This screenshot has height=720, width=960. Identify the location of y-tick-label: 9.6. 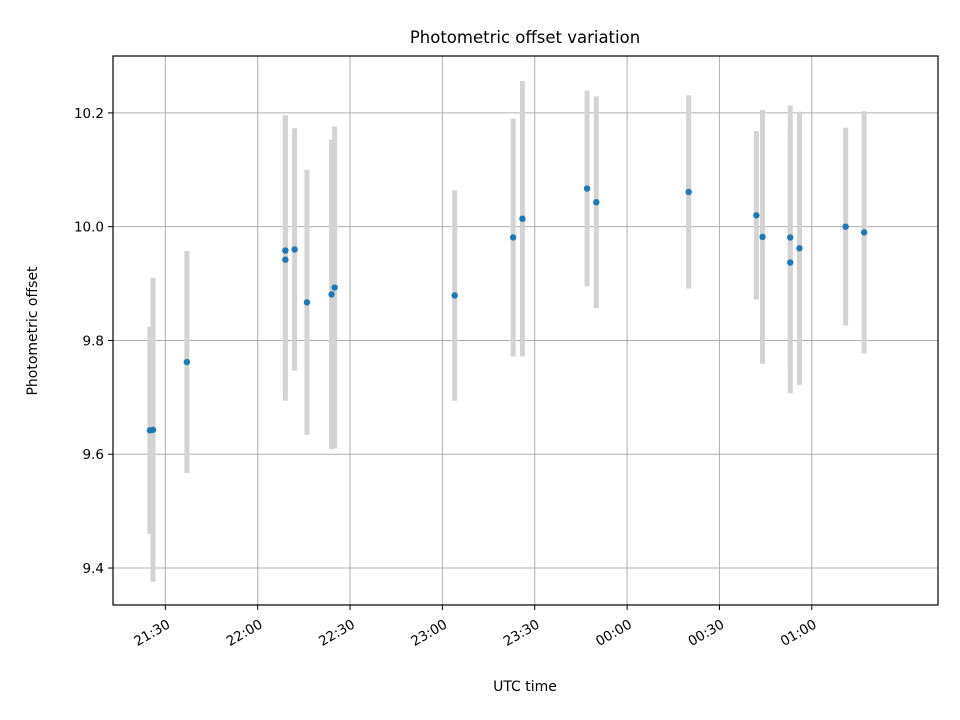
(93, 455).